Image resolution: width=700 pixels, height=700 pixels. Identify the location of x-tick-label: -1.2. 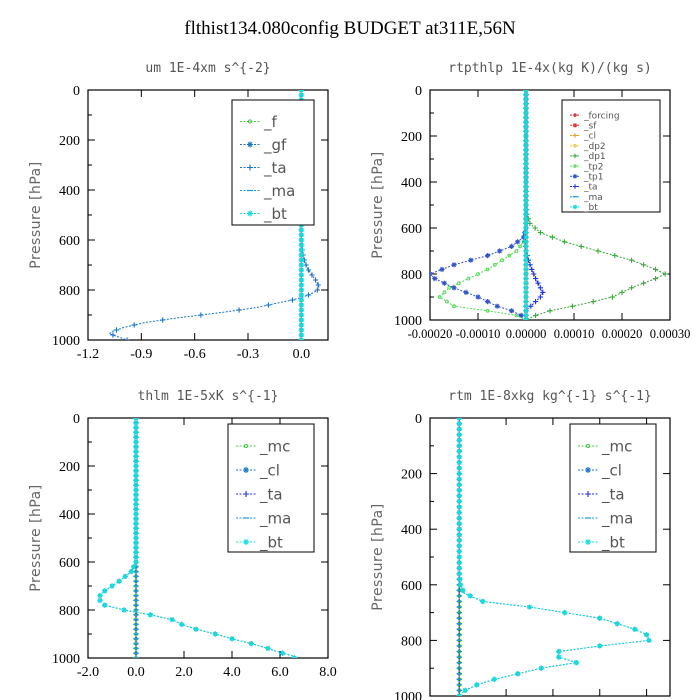
(88, 354).